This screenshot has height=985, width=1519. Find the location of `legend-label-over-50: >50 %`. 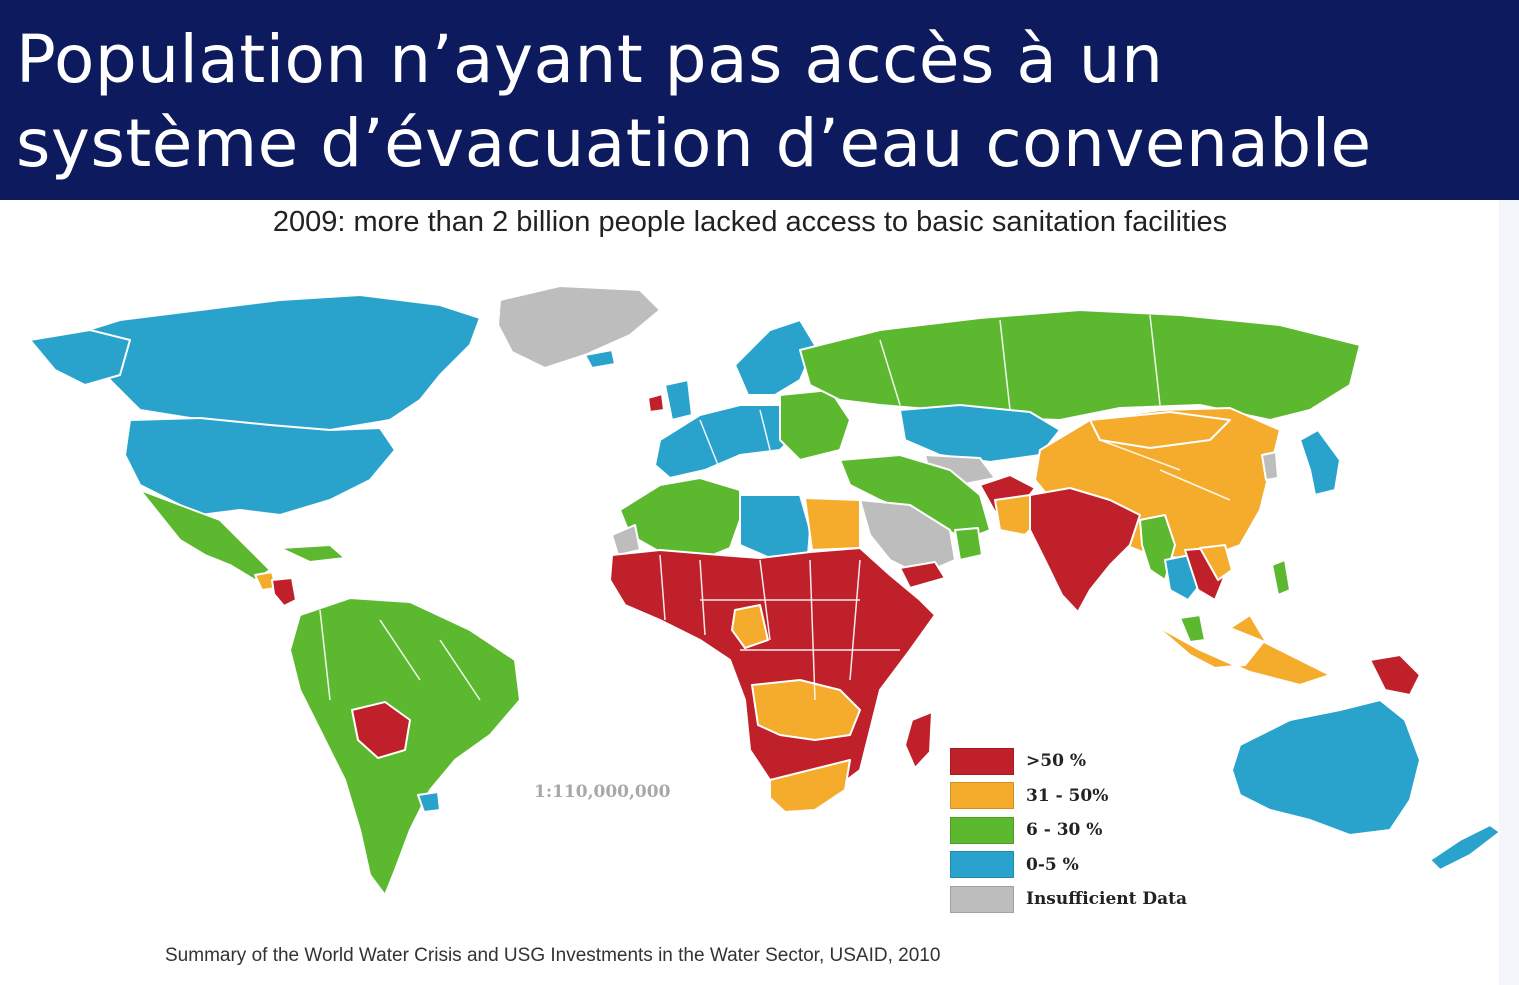

legend-label-over-50: >50 % is located at coordinates (1056, 761).